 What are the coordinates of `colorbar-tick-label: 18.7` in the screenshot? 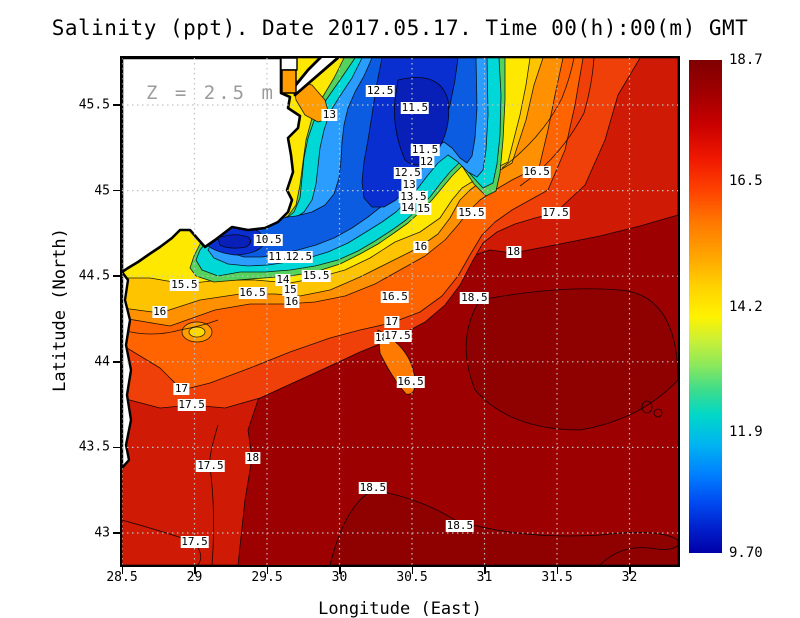 It's located at (746, 60).